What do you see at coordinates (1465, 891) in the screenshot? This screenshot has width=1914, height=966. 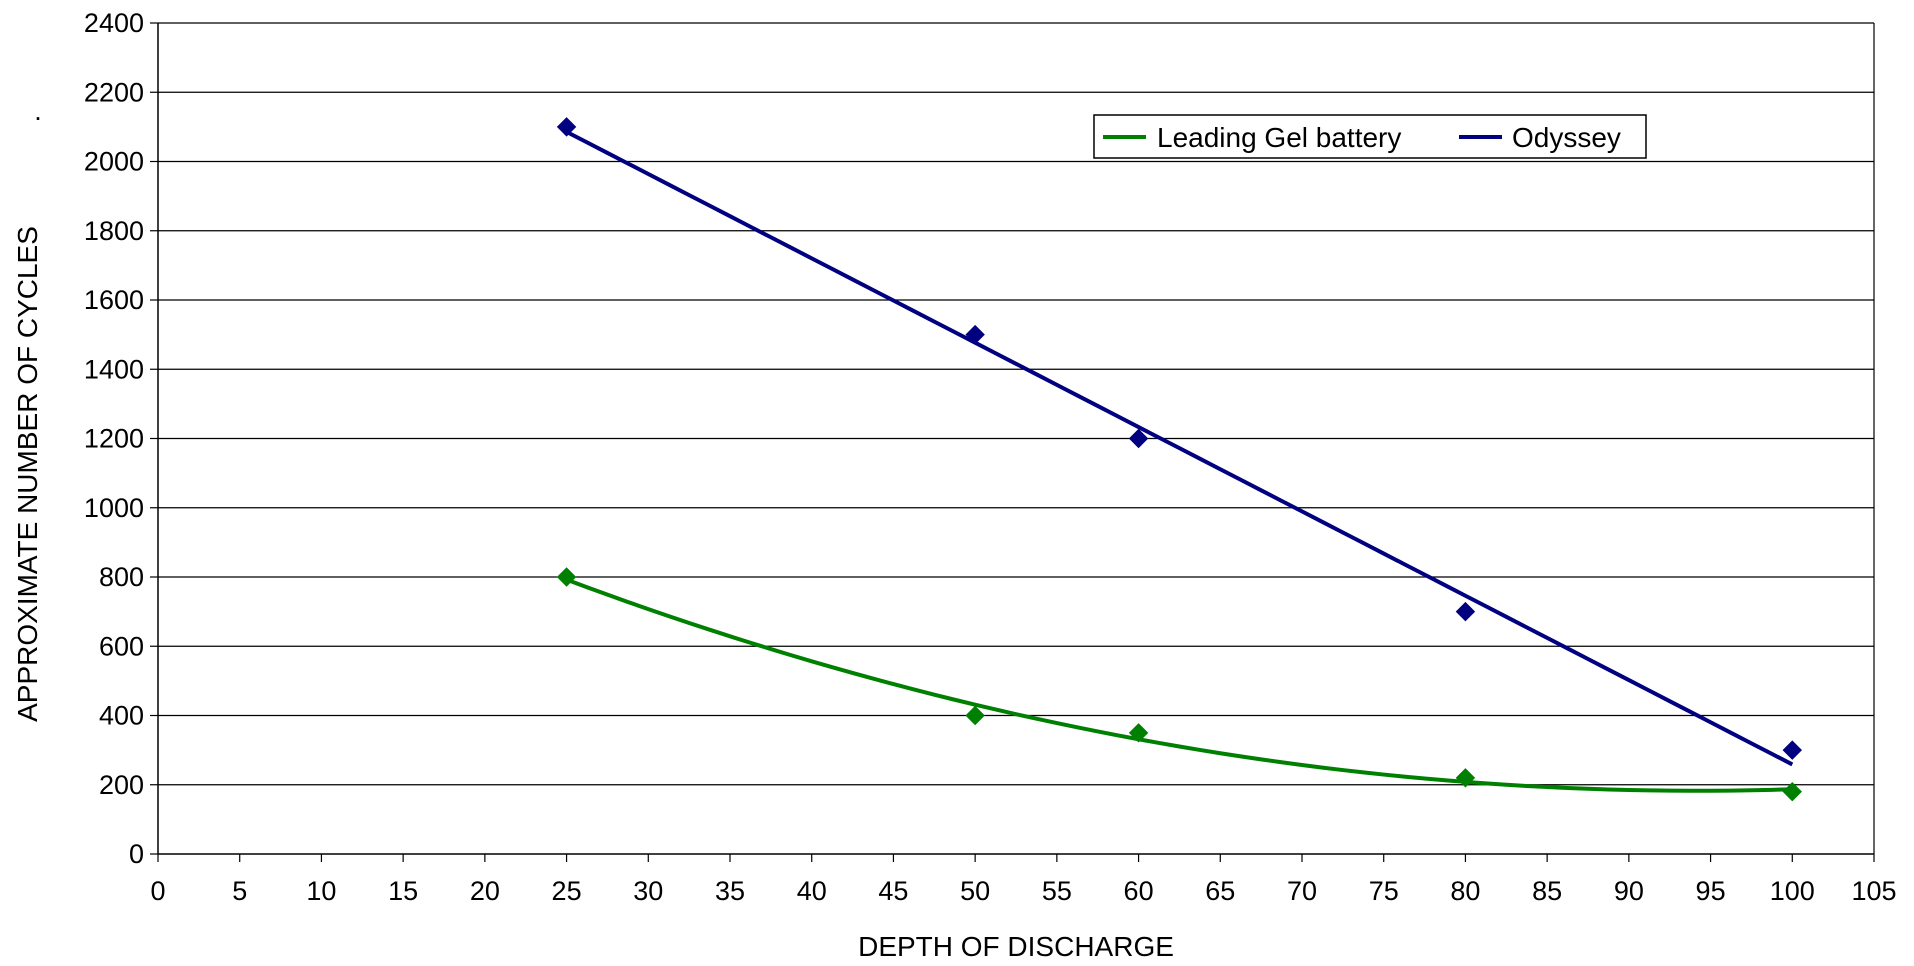 I see `x-tick-label-80: 80` at bounding box center [1465, 891].